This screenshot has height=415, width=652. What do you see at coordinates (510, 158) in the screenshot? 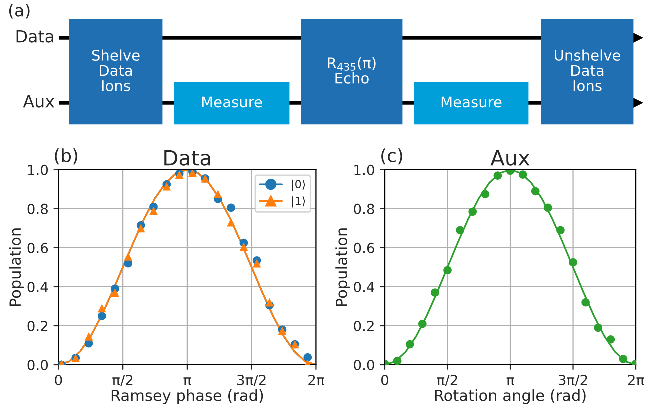
I see `chart-title: Aux` at bounding box center [510, 158].